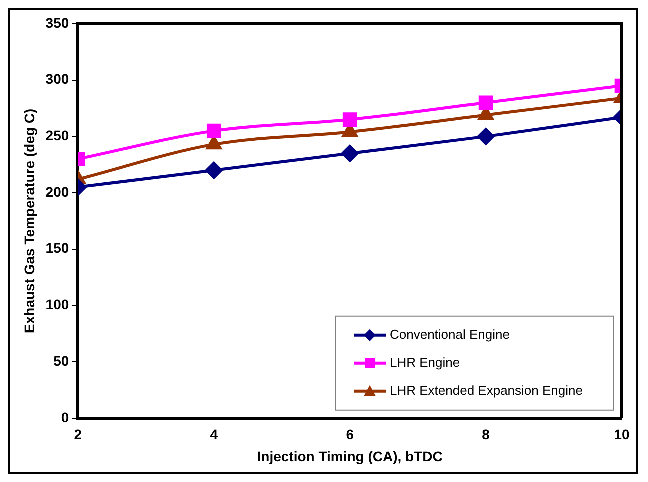 The height and width of the screenshot is (482, 648). What do you see at coordinates (58, 192) in the screenshot?
I see `y-tick-label: 200` at bounding box center [58, 192].